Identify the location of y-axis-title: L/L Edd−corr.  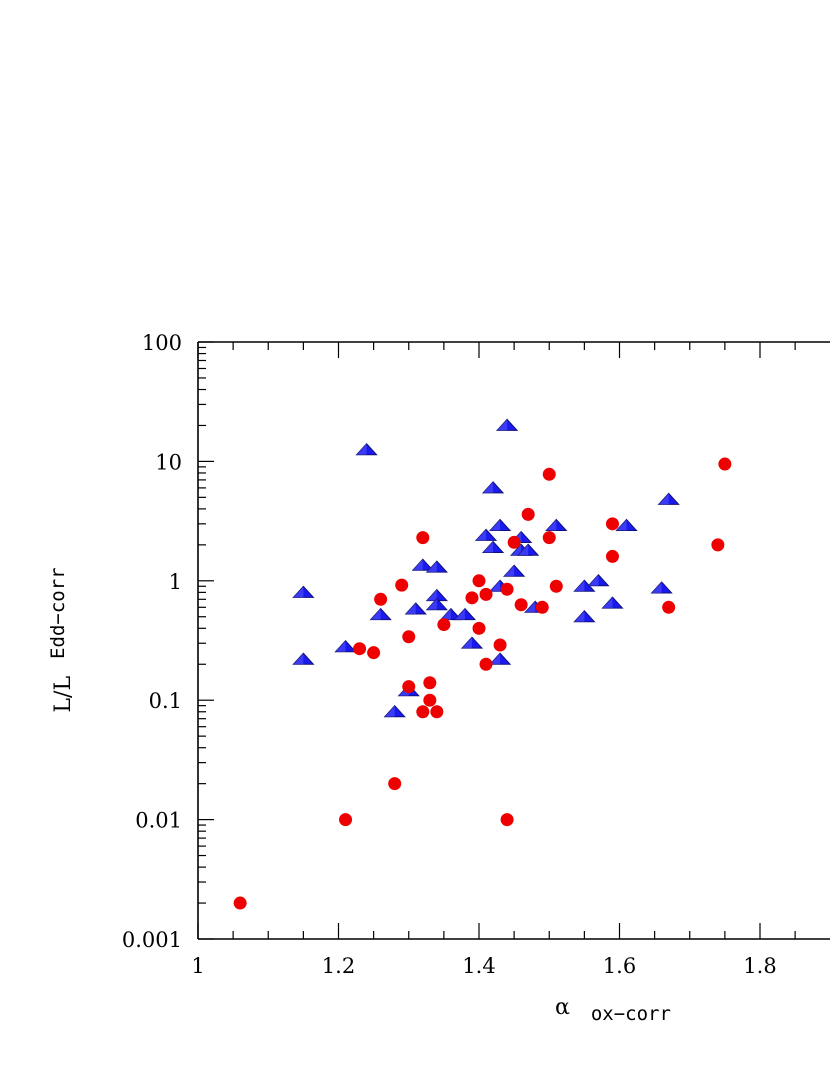
(61, 639).